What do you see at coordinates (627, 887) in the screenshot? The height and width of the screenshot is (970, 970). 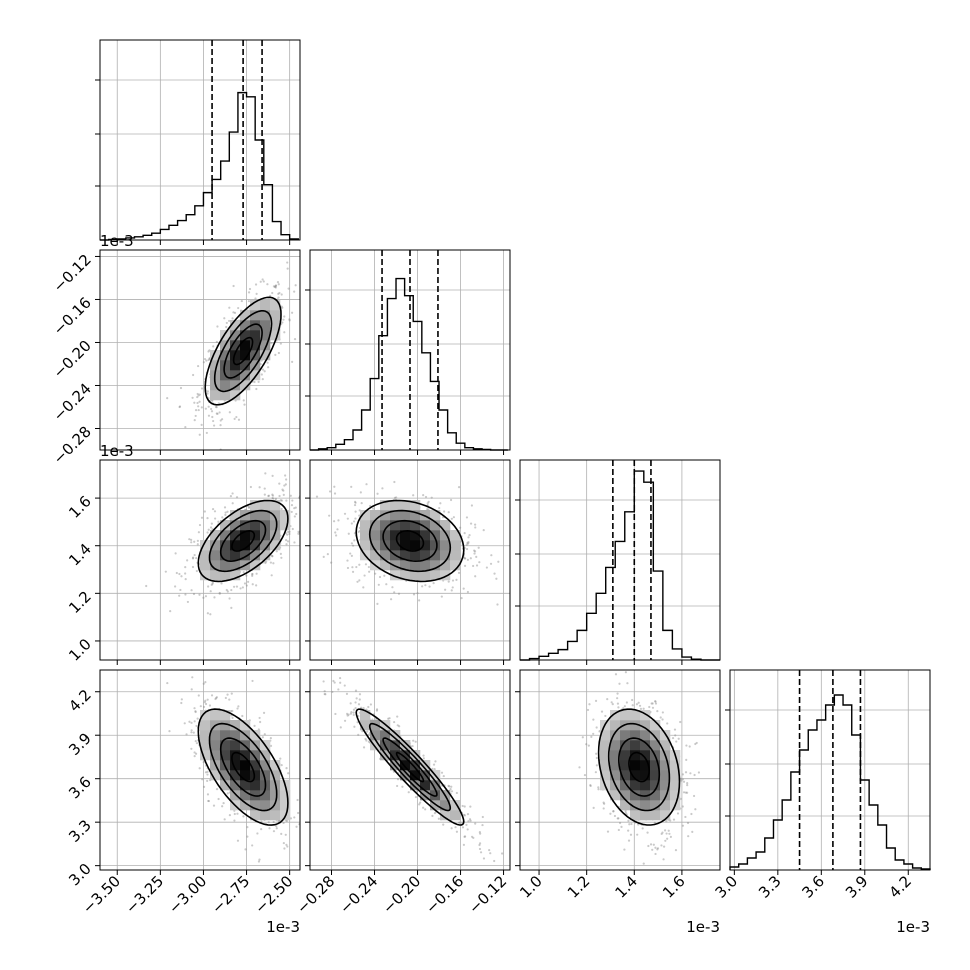 I see `x-tick-label: 1.4` at bounding box center [627, 887].